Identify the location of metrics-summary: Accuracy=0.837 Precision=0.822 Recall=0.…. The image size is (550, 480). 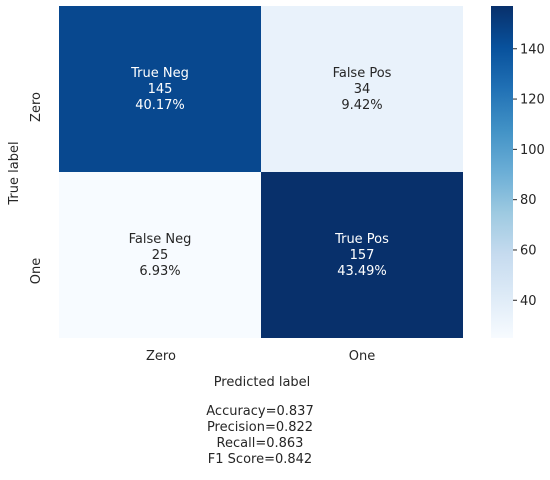
(260, 436).